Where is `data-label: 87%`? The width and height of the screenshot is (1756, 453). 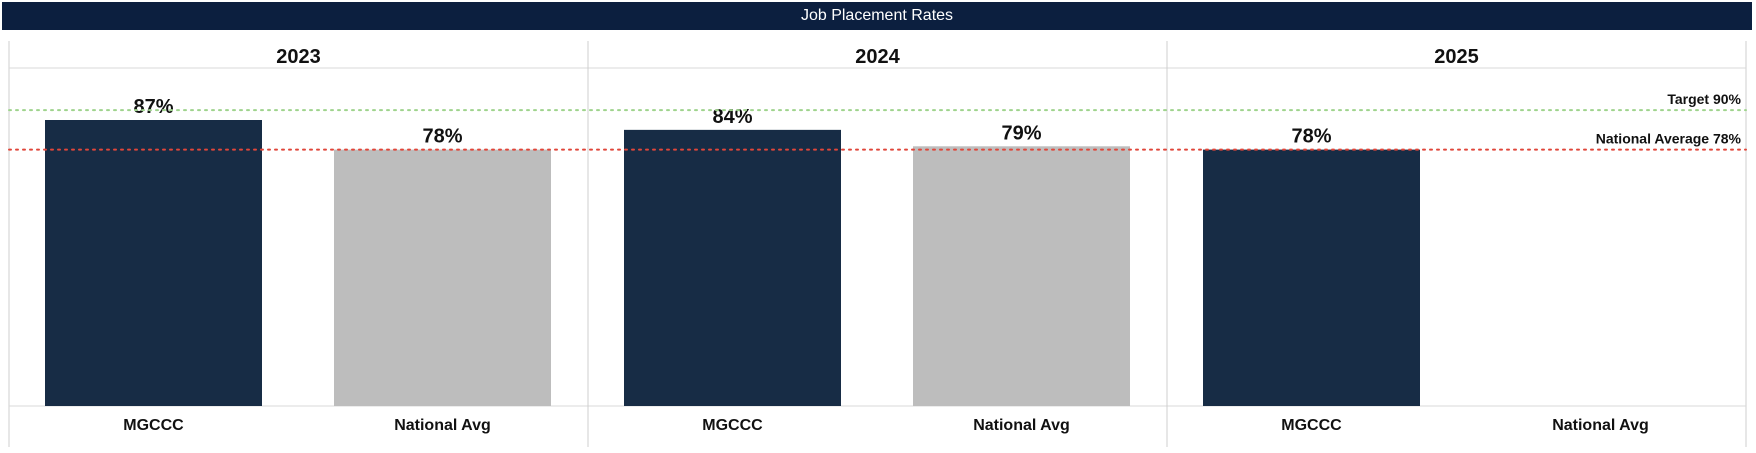
data-label: 87% is located at coordinates (153, 107).